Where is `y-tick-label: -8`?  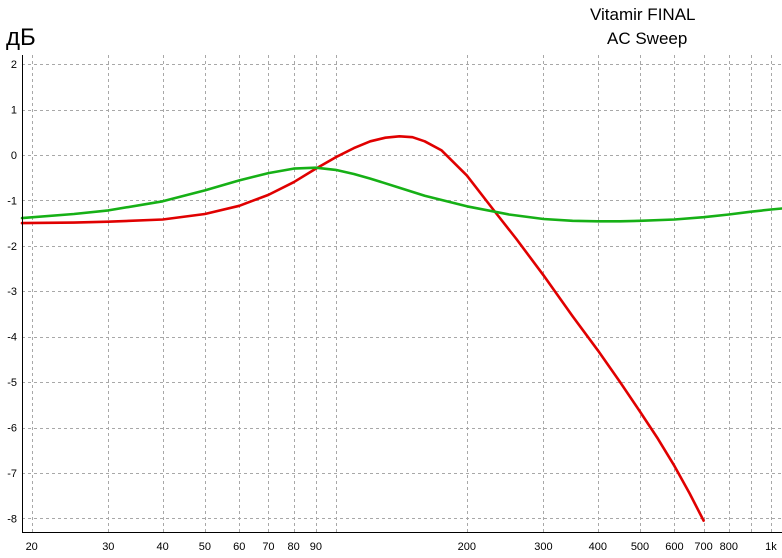 y-tick-label: -8 is located at coordinates (12, 519).